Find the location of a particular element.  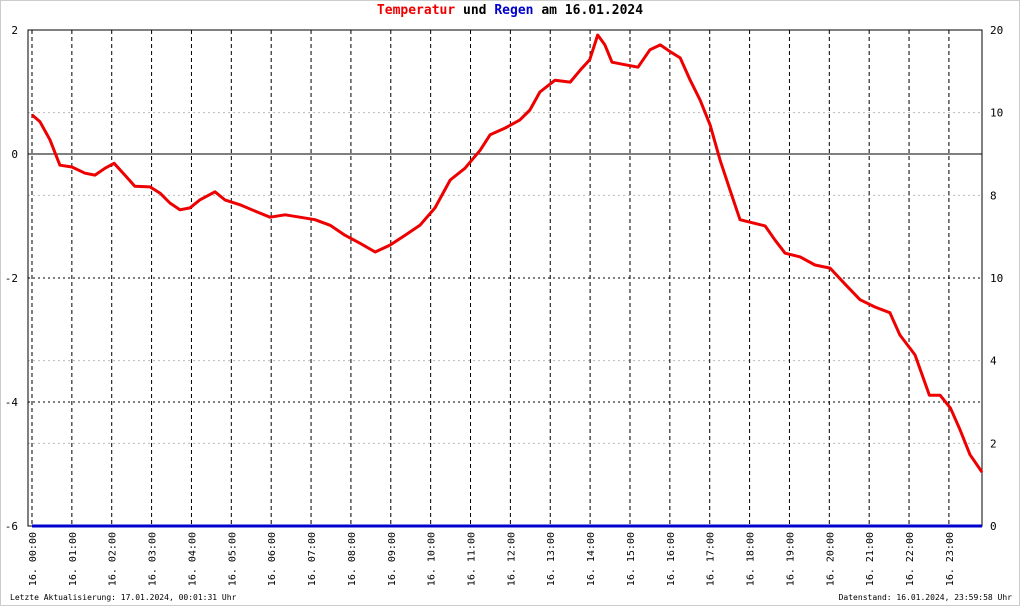

x-tick-label: 16. 22:00 is located at coordinates (910, 559).